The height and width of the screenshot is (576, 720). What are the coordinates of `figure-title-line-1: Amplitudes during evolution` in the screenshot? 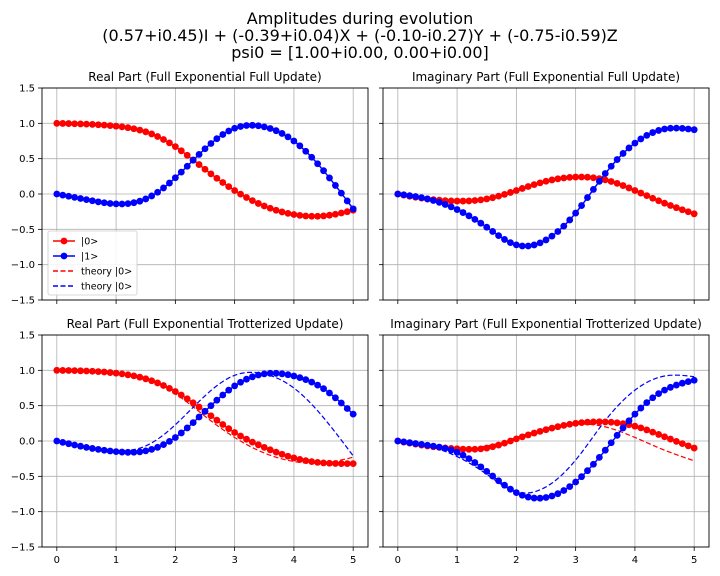 It's located at (360, 18).